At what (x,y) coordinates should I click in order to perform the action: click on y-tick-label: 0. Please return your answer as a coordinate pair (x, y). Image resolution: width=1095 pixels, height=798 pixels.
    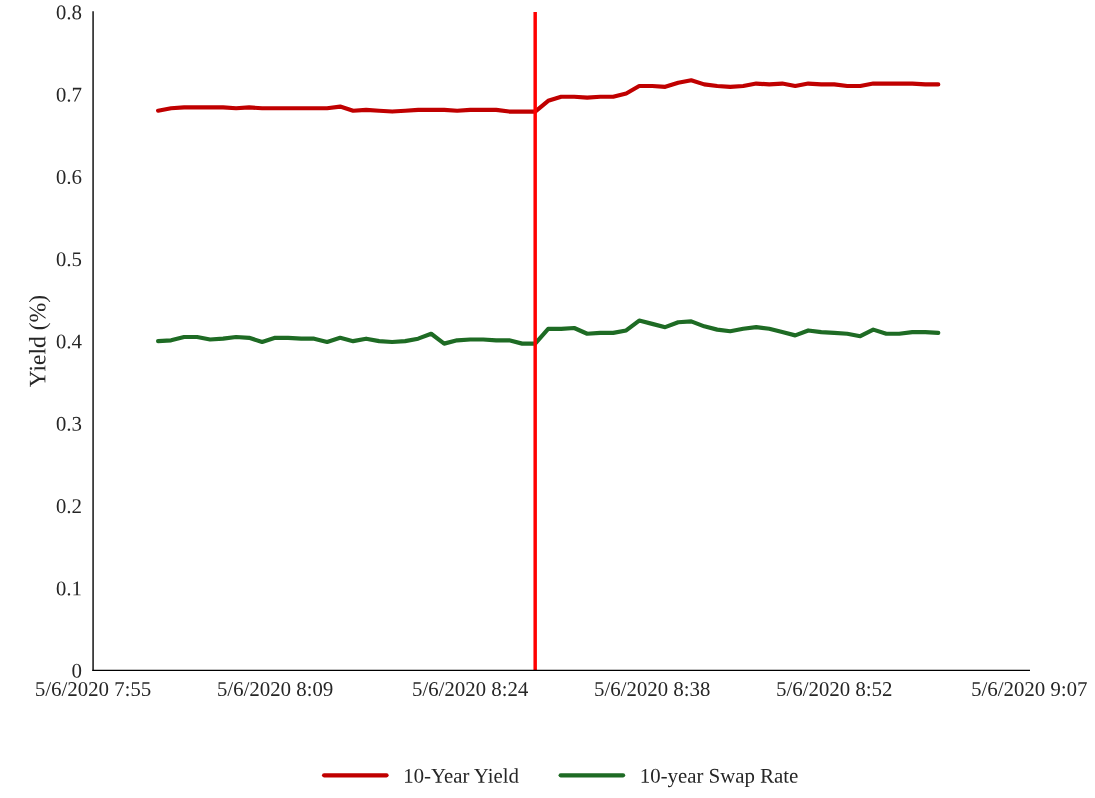
    Looking at the image, I should click on (77, 670).